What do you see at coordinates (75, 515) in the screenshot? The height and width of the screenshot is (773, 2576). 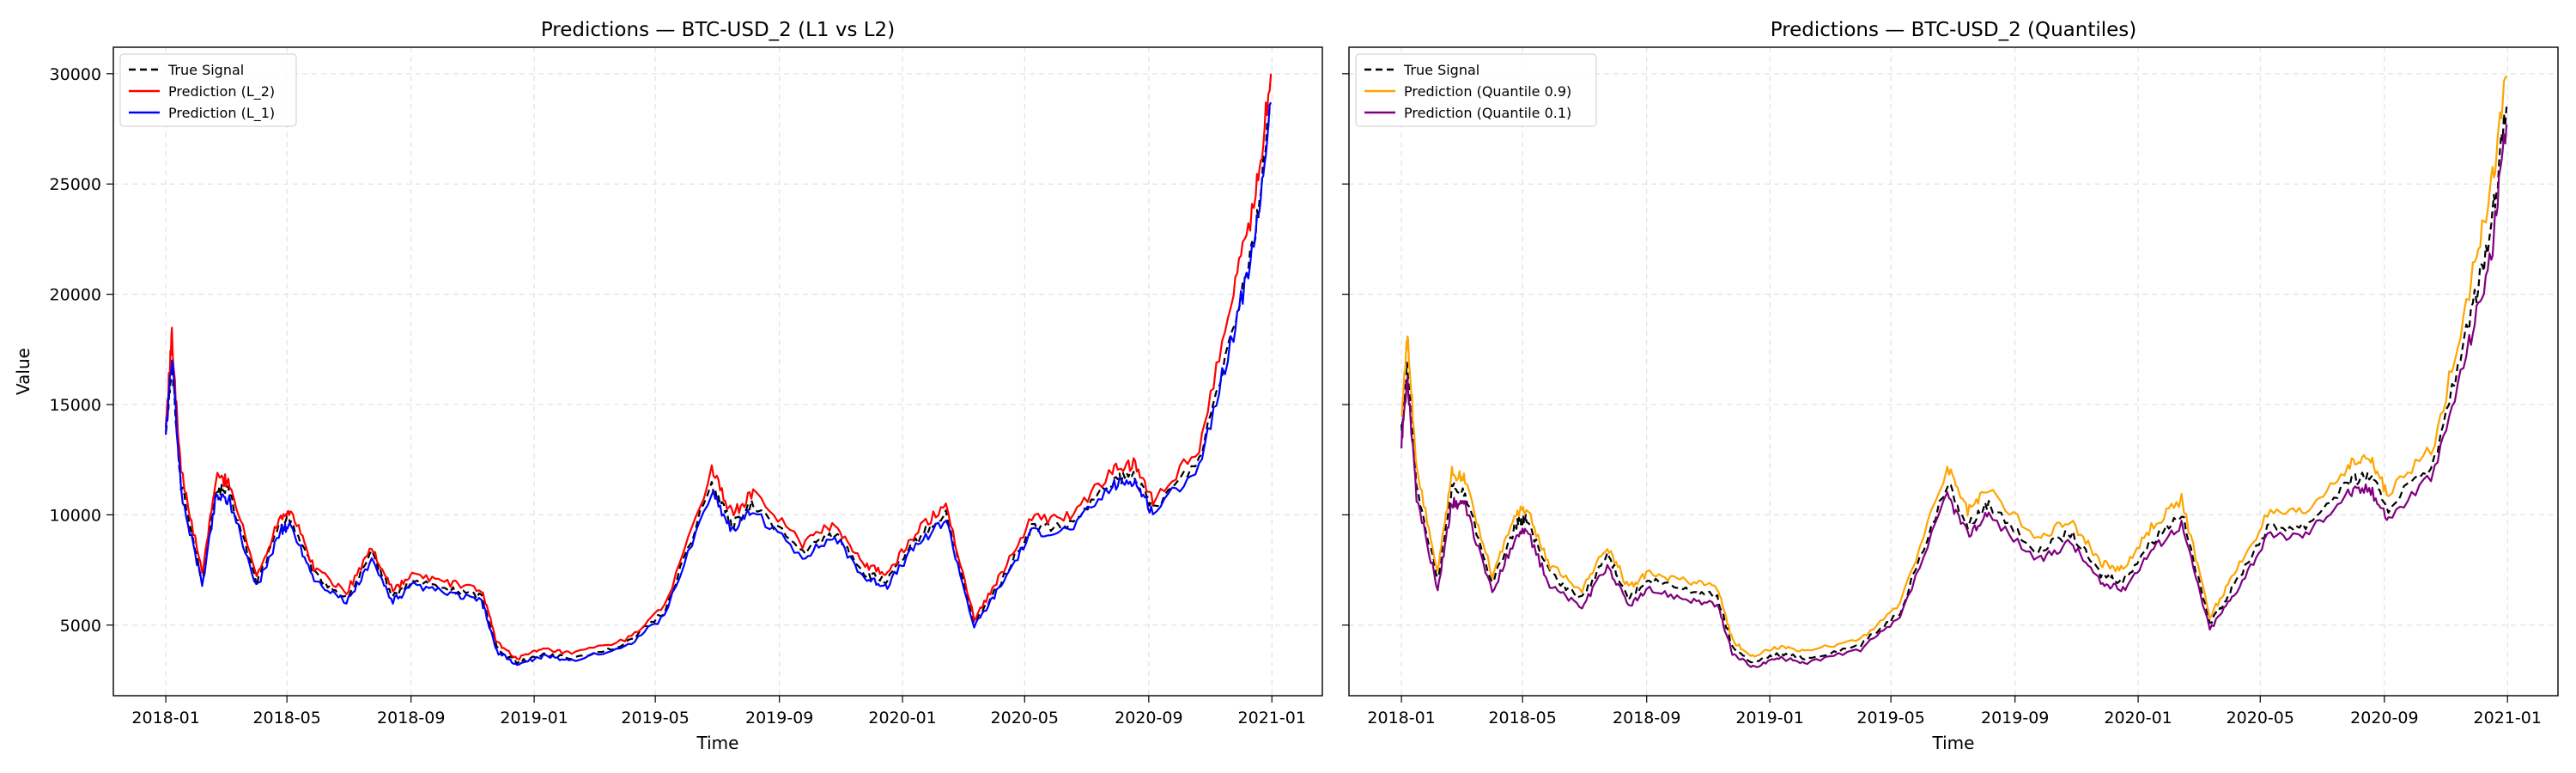 I see `y-tick-label: 10000` at bounding box center [75, 515].